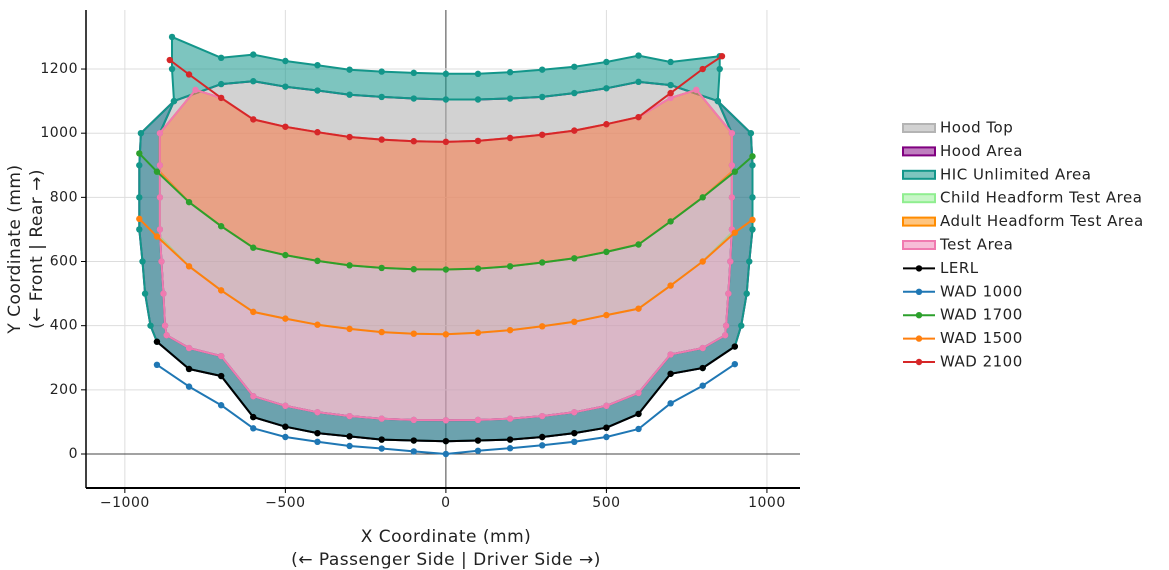  What do you see at coordinates (959, 268) in the screenshot?
I see `legend-label: LERL` at bounding box center [959, 268].